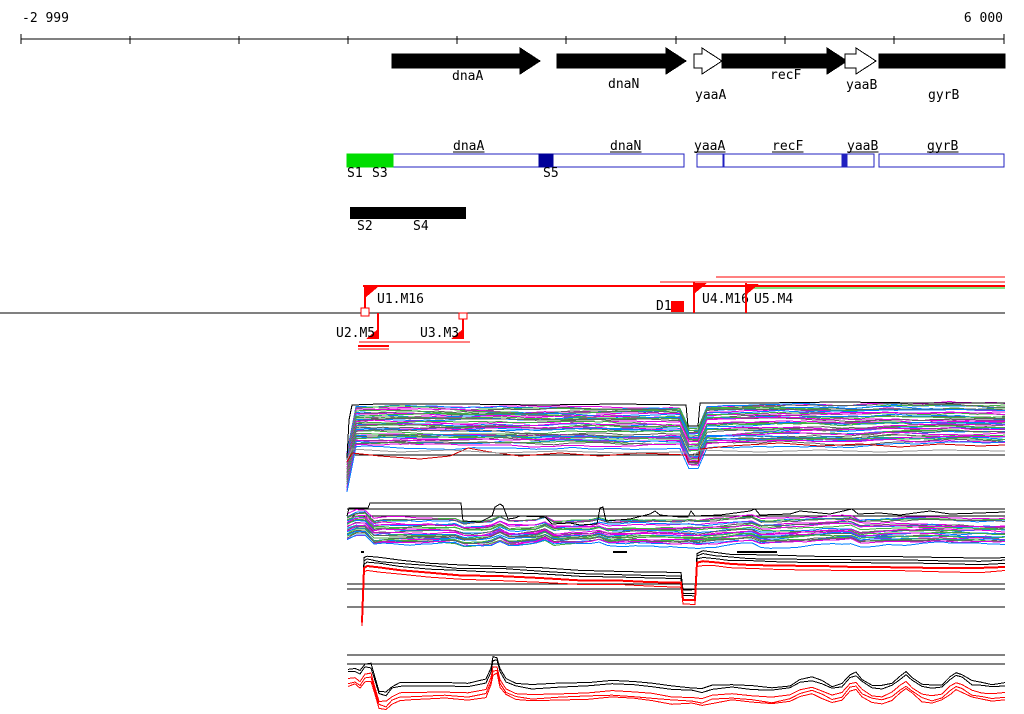 The image size is (1024, 714). I want to click on annotation-box-label-dnaA: dnaA, so click(468, 146).